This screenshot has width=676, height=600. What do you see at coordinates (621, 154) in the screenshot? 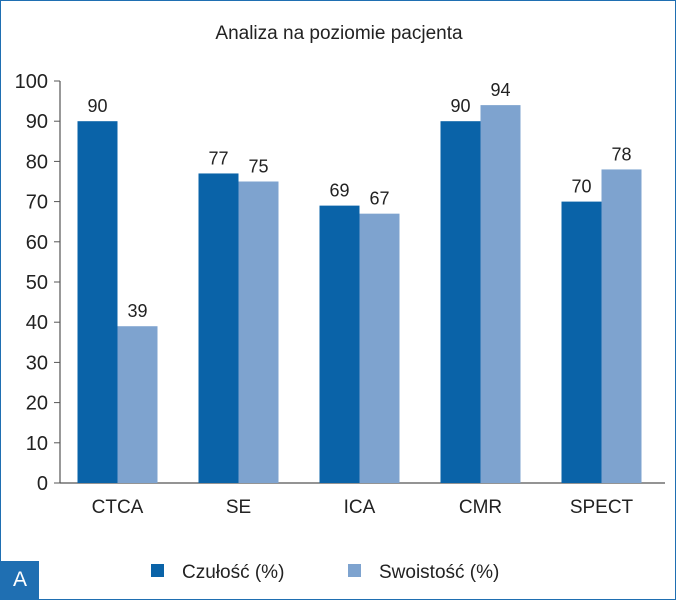
I see `data-label: 78` at bounding box center [621, 154].